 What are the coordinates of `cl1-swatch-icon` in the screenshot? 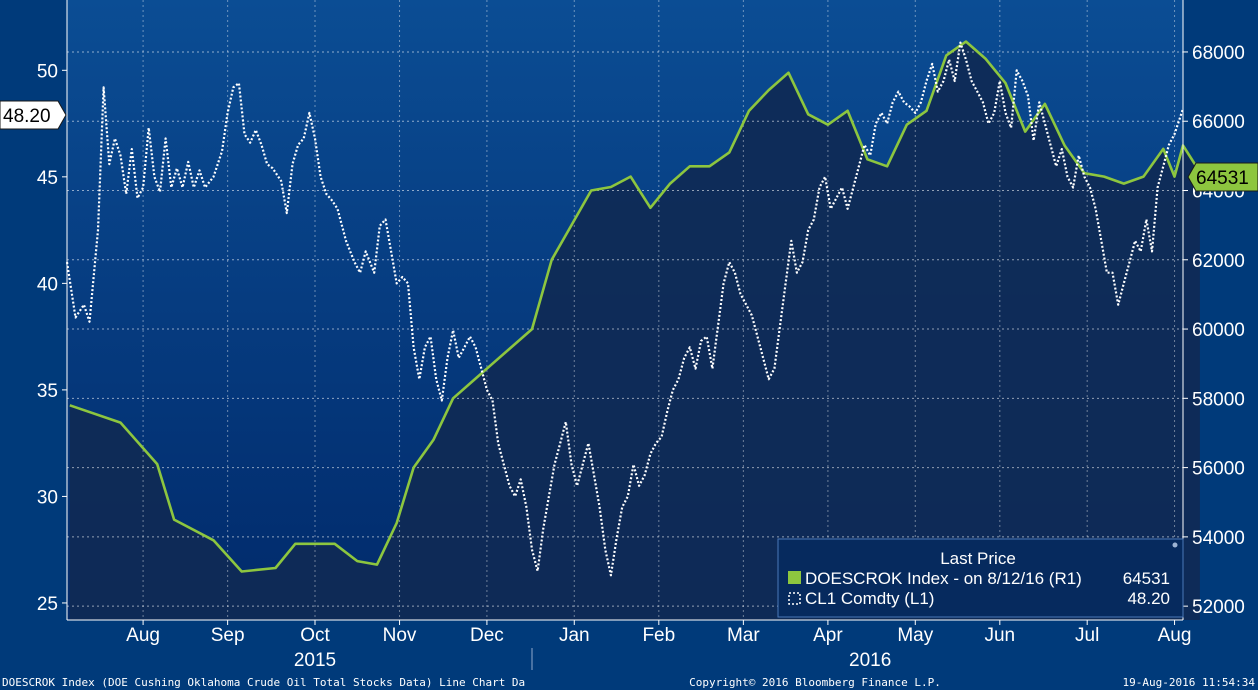 It's located at (794, 598).